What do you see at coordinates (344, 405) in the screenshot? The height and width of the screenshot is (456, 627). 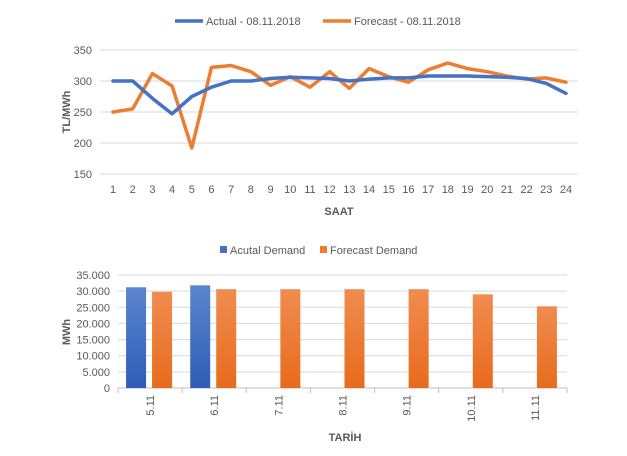 I see `x-tick-label: 8.11` at bounding box center [344, 405].